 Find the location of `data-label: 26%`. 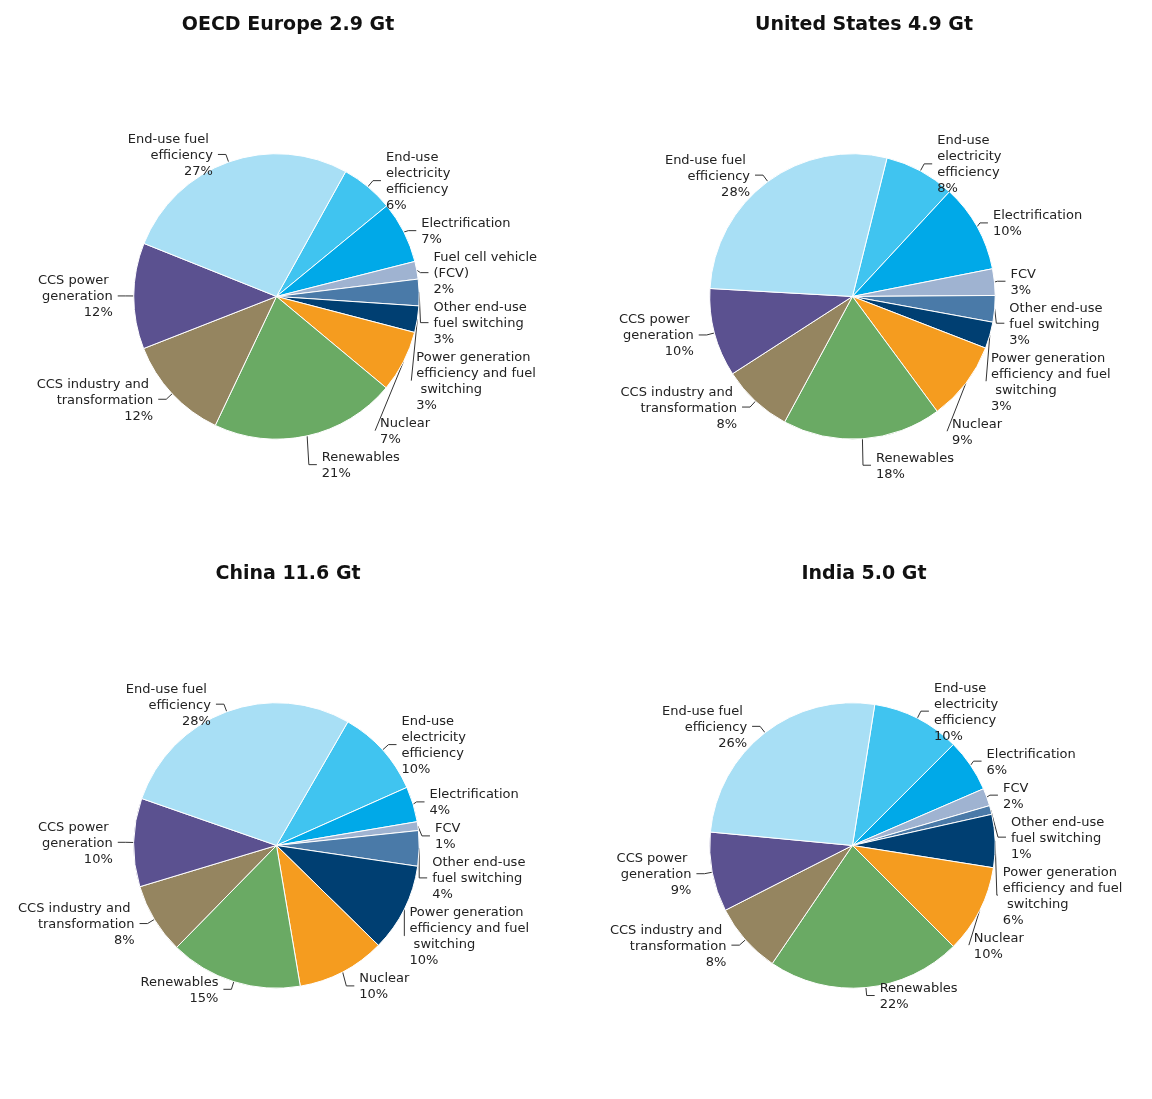

data-label: 26% is located at coordinates (733, 742).